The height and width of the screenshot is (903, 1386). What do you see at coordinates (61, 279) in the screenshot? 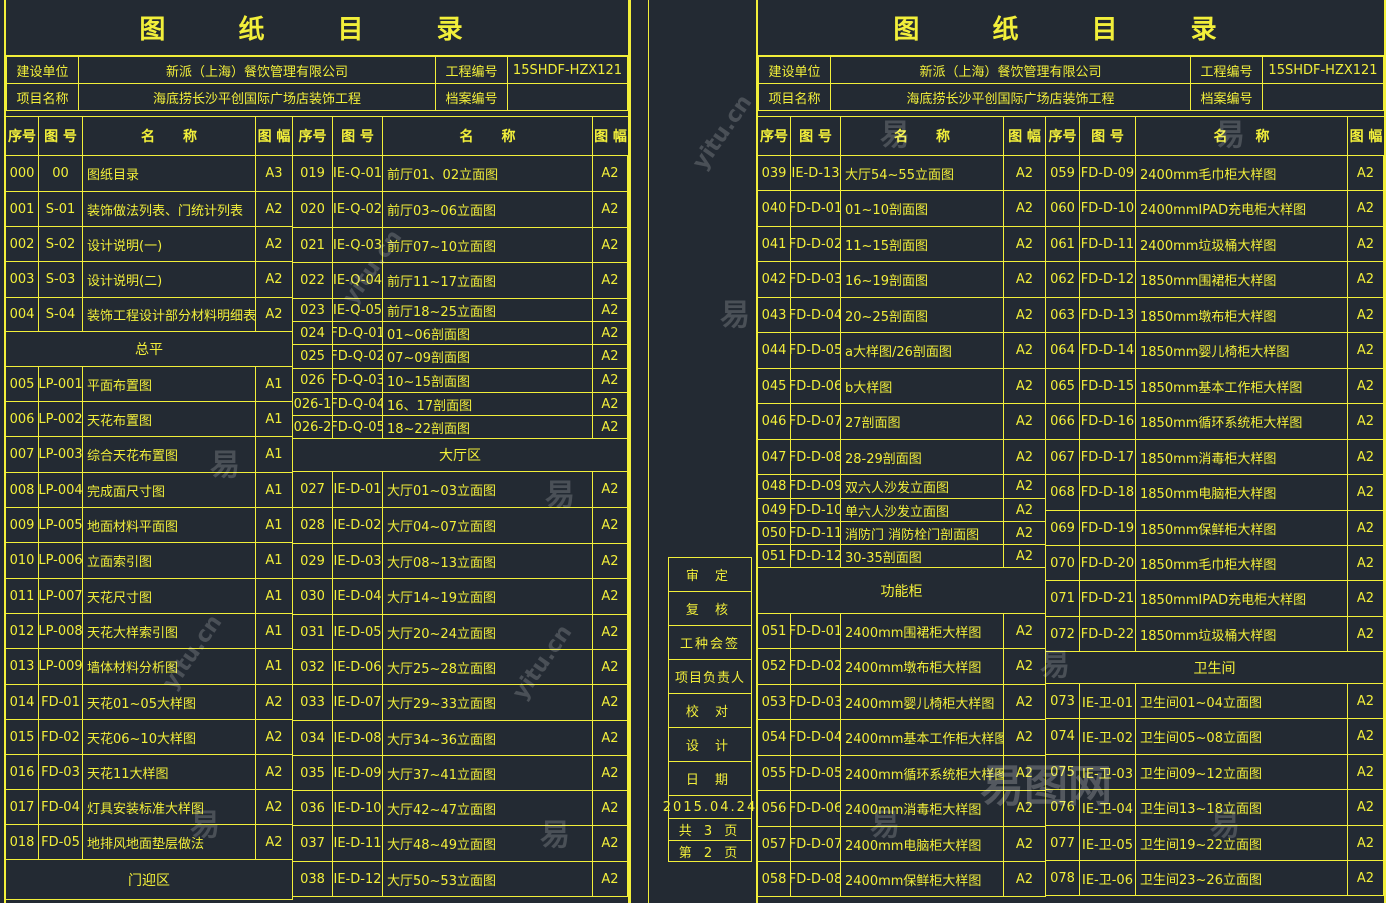
I see `row-drawing-number: S-03` at bounding box center [61, 279].